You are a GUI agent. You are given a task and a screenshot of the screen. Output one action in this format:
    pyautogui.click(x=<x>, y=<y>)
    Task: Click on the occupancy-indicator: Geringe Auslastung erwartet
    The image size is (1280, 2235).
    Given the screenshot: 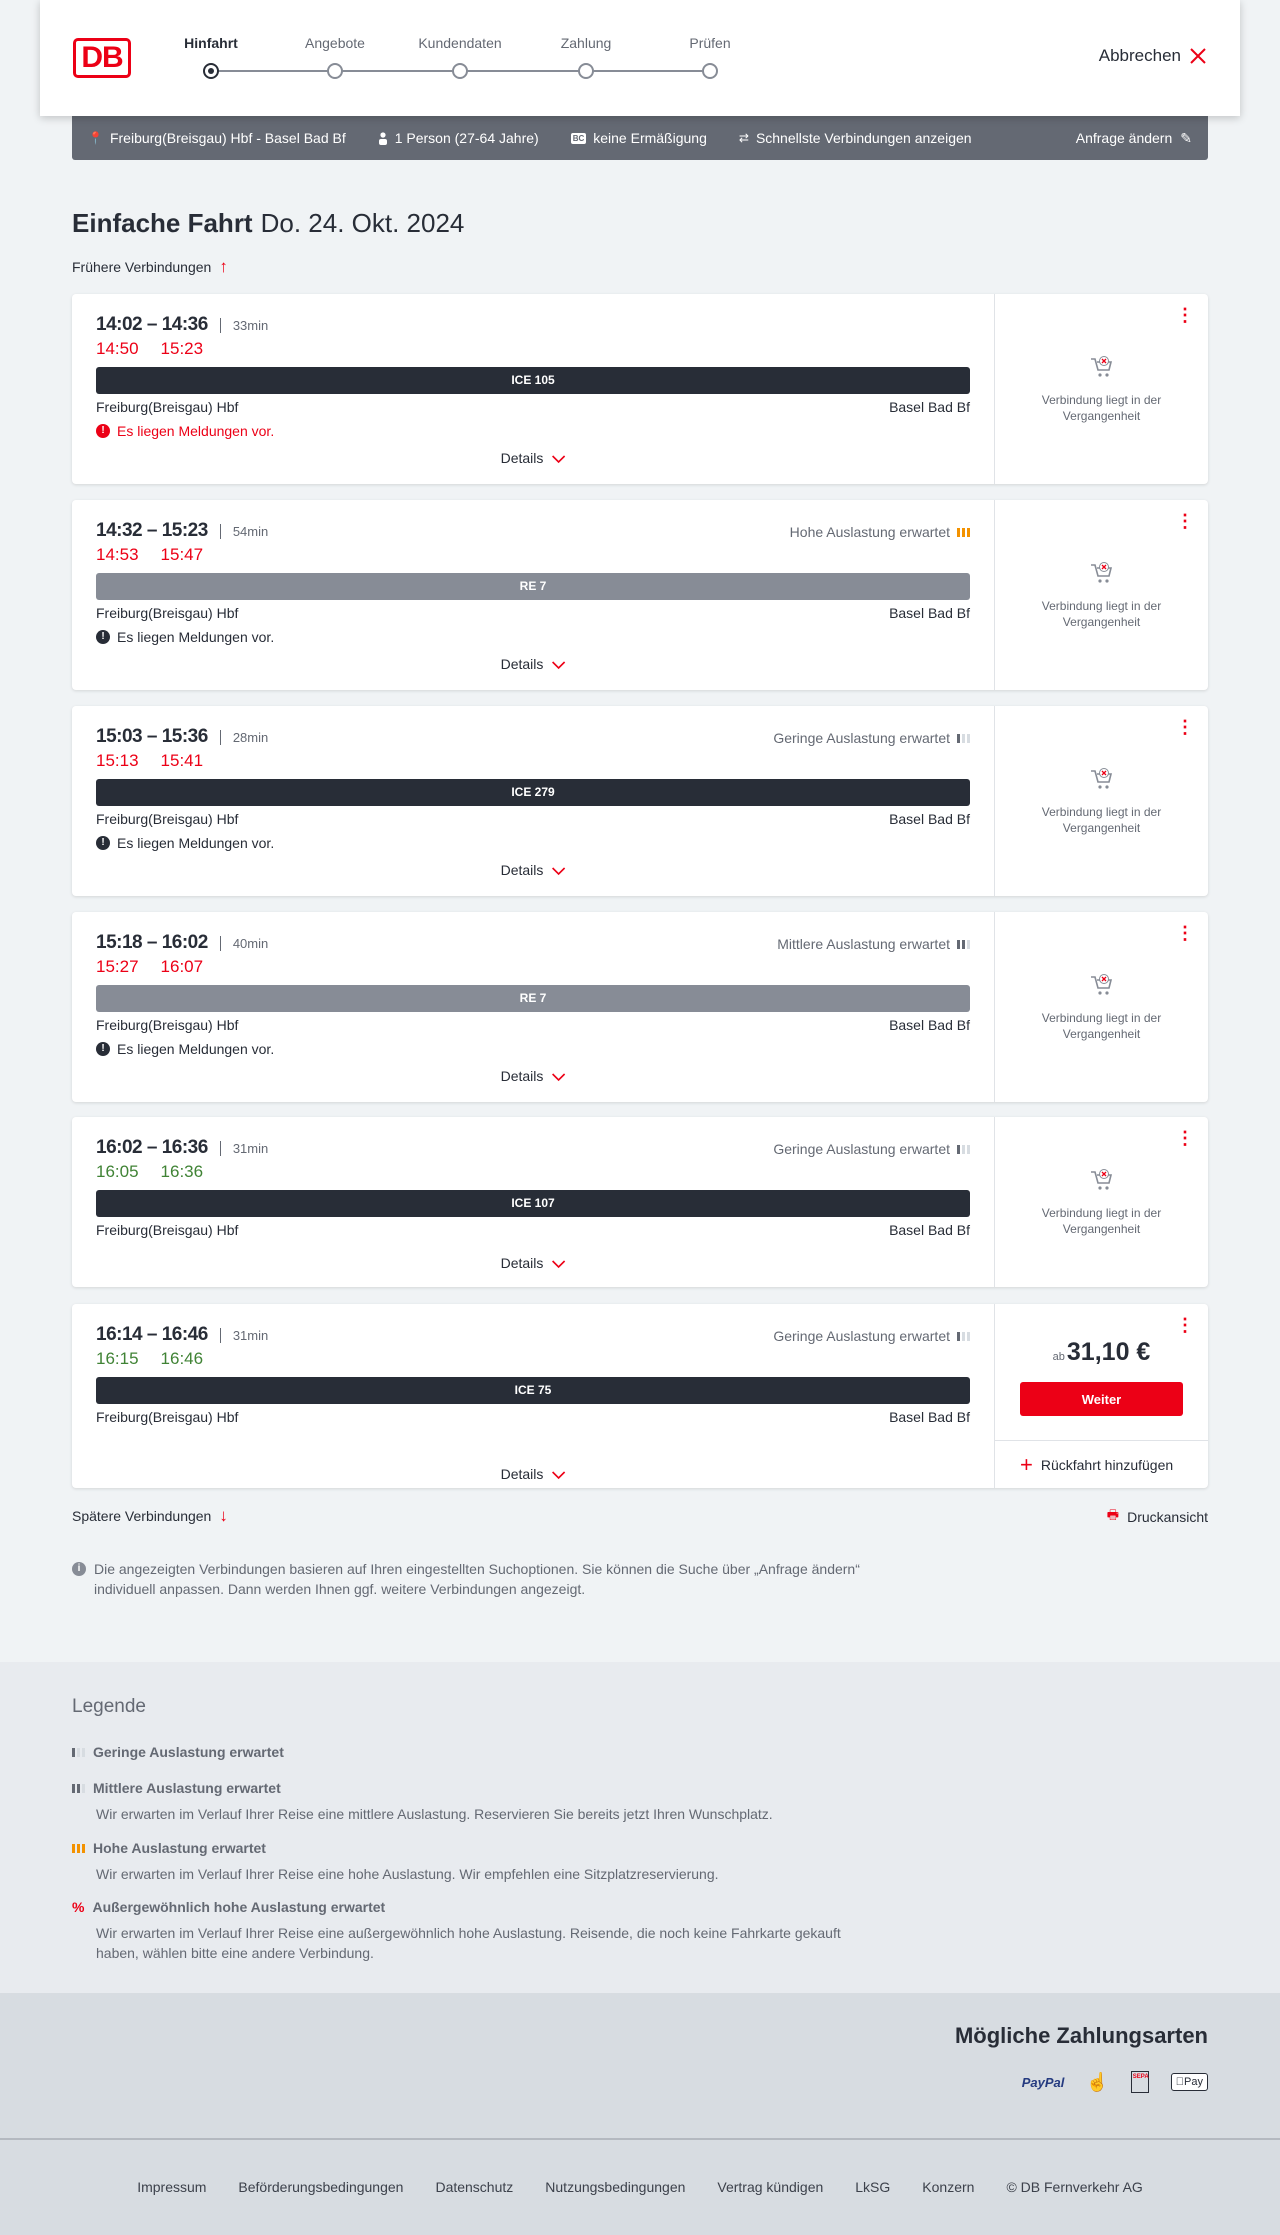 What is the action you would take?
    pyautogui.click(x=871, y=1149)
    